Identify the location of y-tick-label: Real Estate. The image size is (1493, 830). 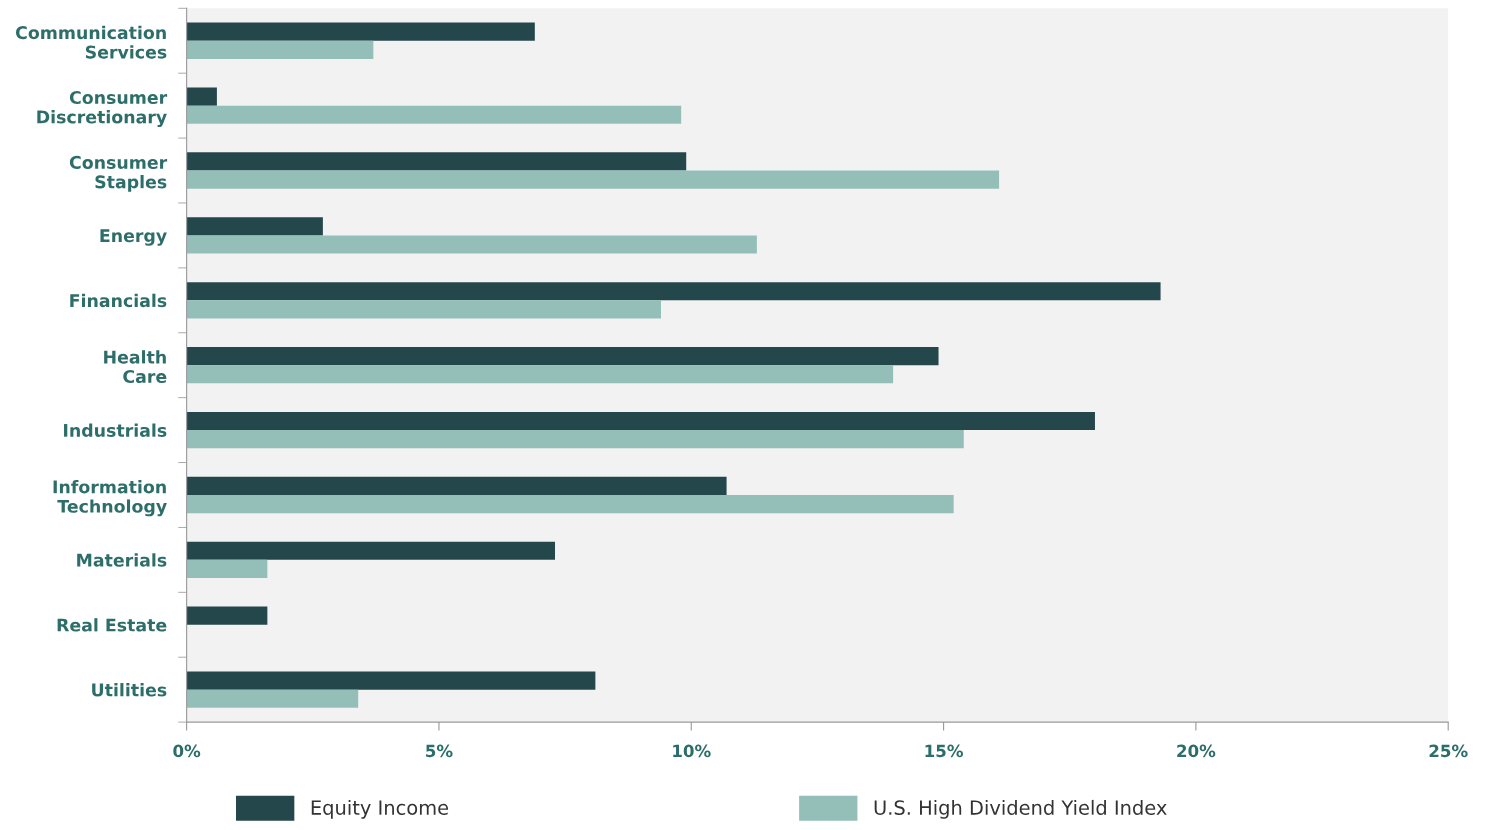
(112, 625).